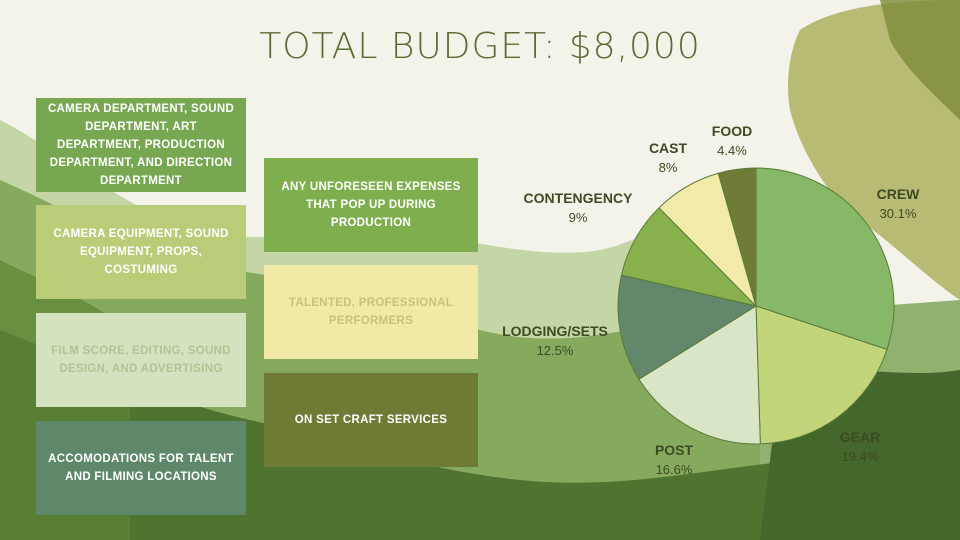 The image size is (960, 540). What do you see at coordinates (898, 194) in the screenshot?
I see `slice-label-crew-name: CREW` at bounding box center [898, 194].